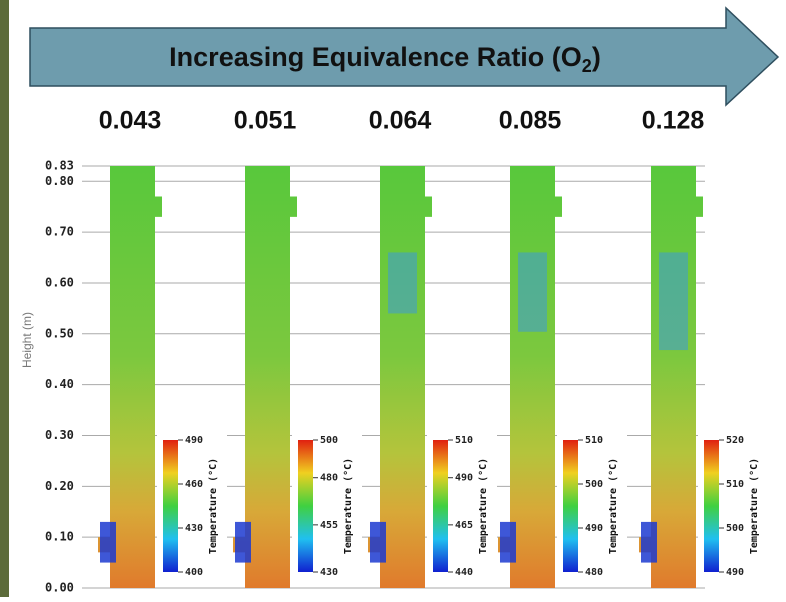 The image size is (786, 602). I want to click on colorbar-tick-label: 520, so click(735, 440).